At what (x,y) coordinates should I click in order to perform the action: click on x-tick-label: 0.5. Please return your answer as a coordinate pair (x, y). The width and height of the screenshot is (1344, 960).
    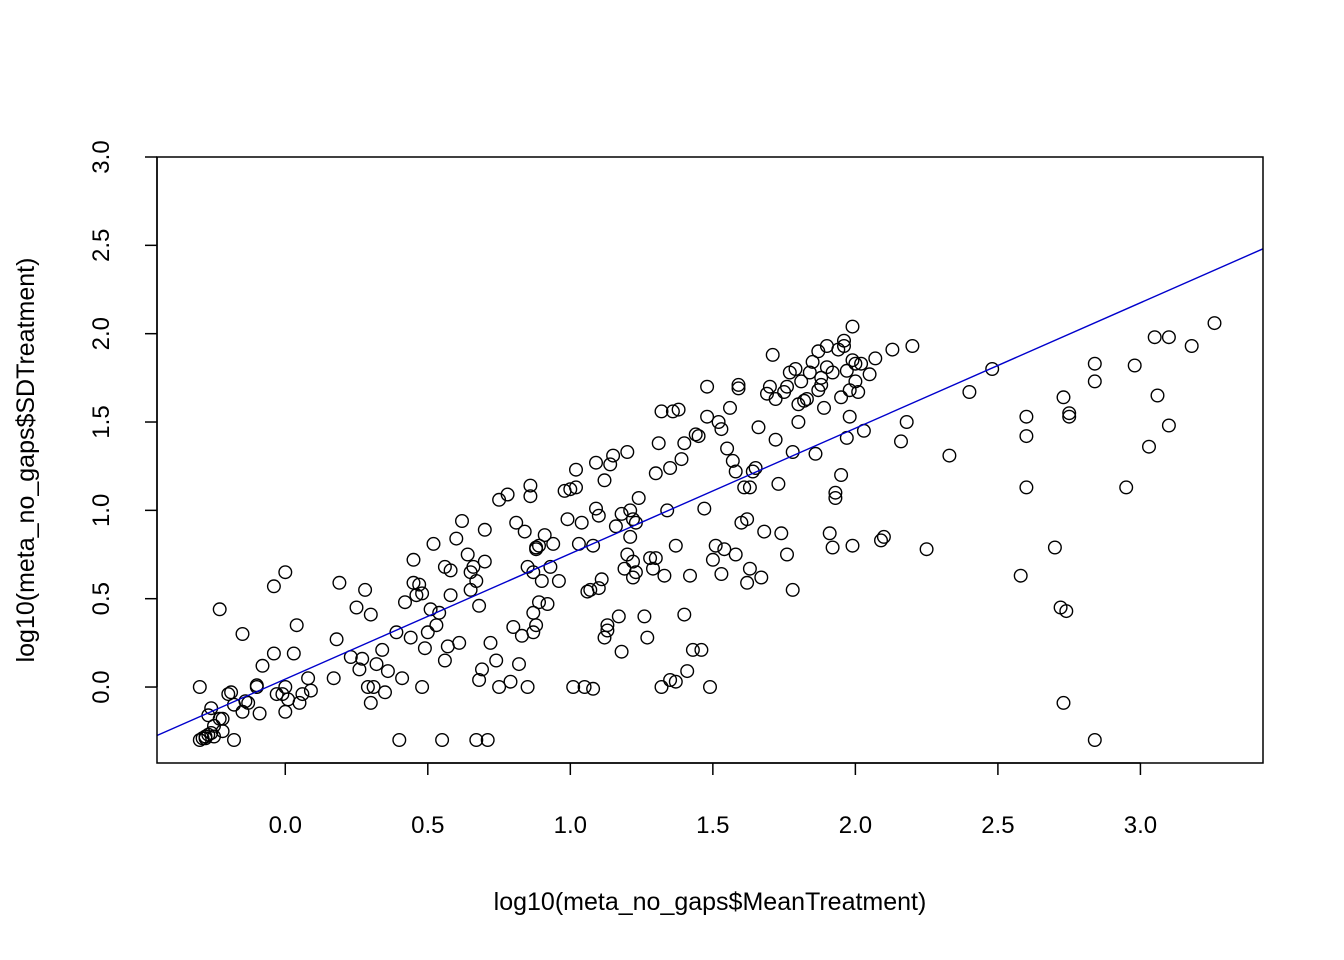
    Looking at the image, I should click on (427, 825).